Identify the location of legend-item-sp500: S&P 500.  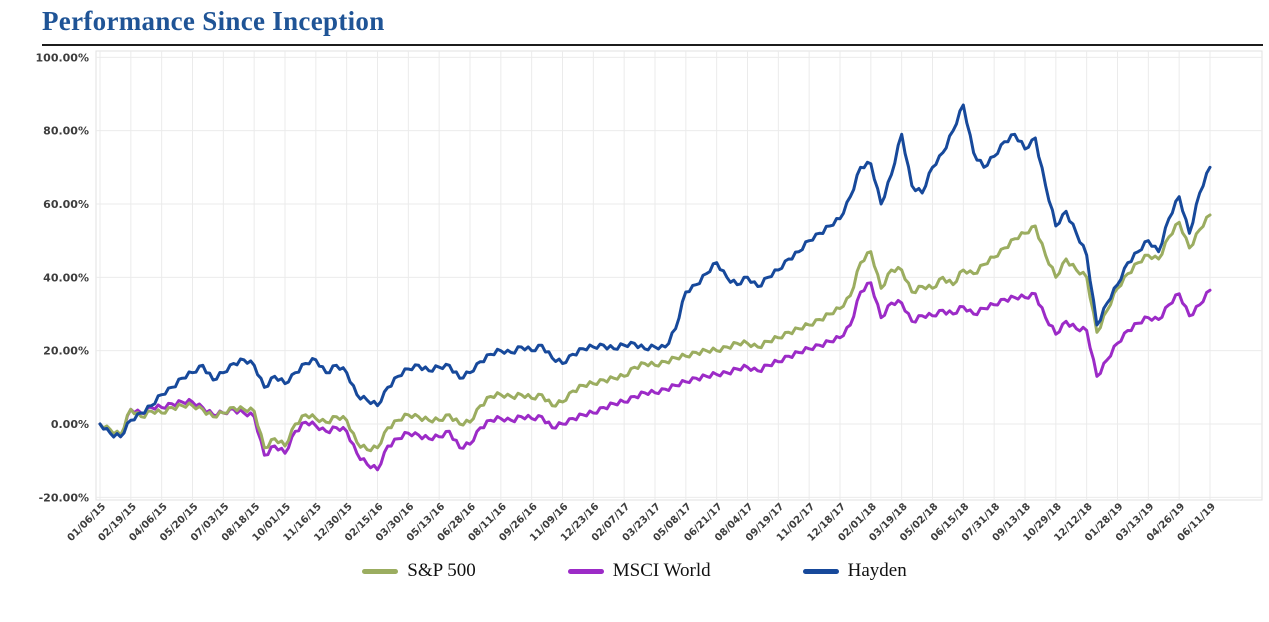
(419, 571).